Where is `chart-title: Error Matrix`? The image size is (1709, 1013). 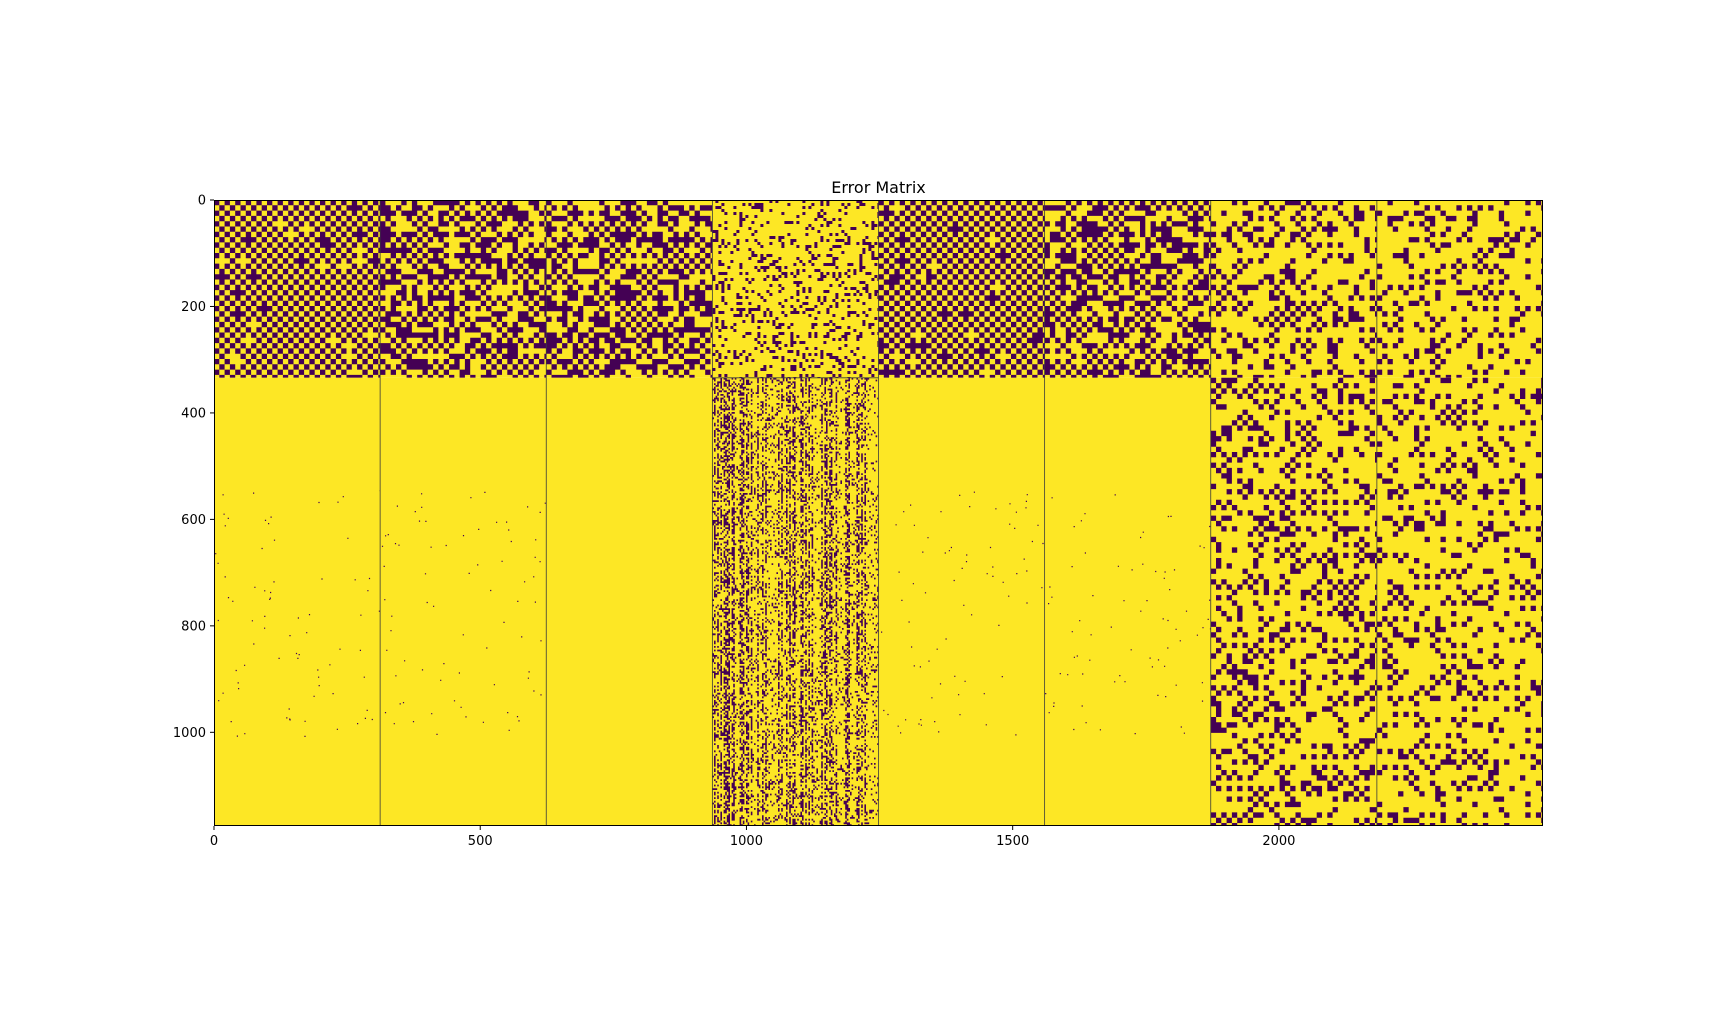 chart-title: Error Matrix is located at coordinates (878, 187).